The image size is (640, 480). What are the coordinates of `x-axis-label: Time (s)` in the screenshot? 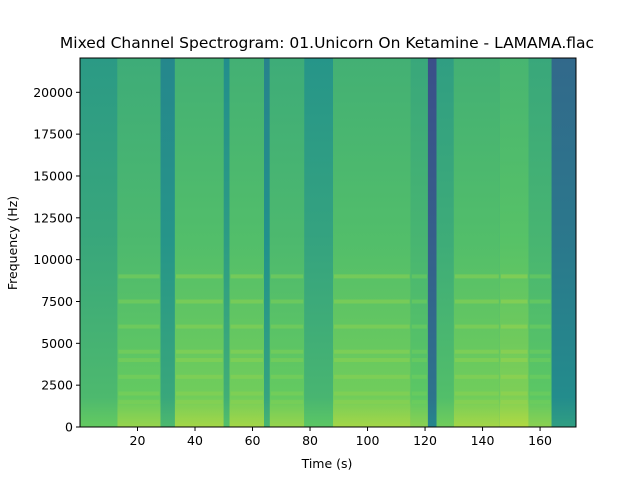 It's located at (327, 463).